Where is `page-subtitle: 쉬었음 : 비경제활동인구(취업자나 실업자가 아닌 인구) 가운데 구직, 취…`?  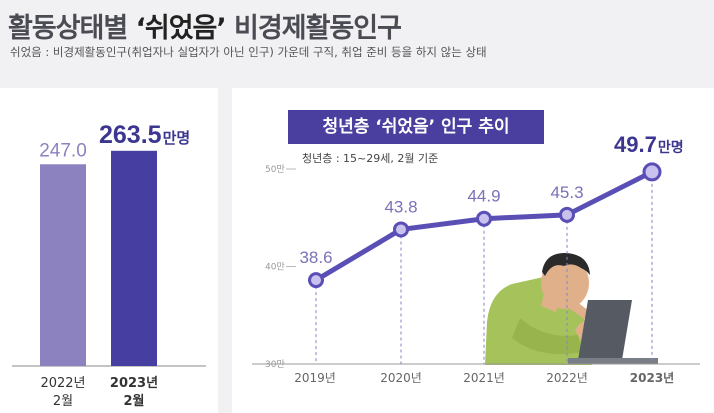 page-subtitle: 쉬었음 : 비경제활동인구(취업자나 실업자가 아닌 인구) 가운데 구직, 취… is located at coordinates (248, 52).